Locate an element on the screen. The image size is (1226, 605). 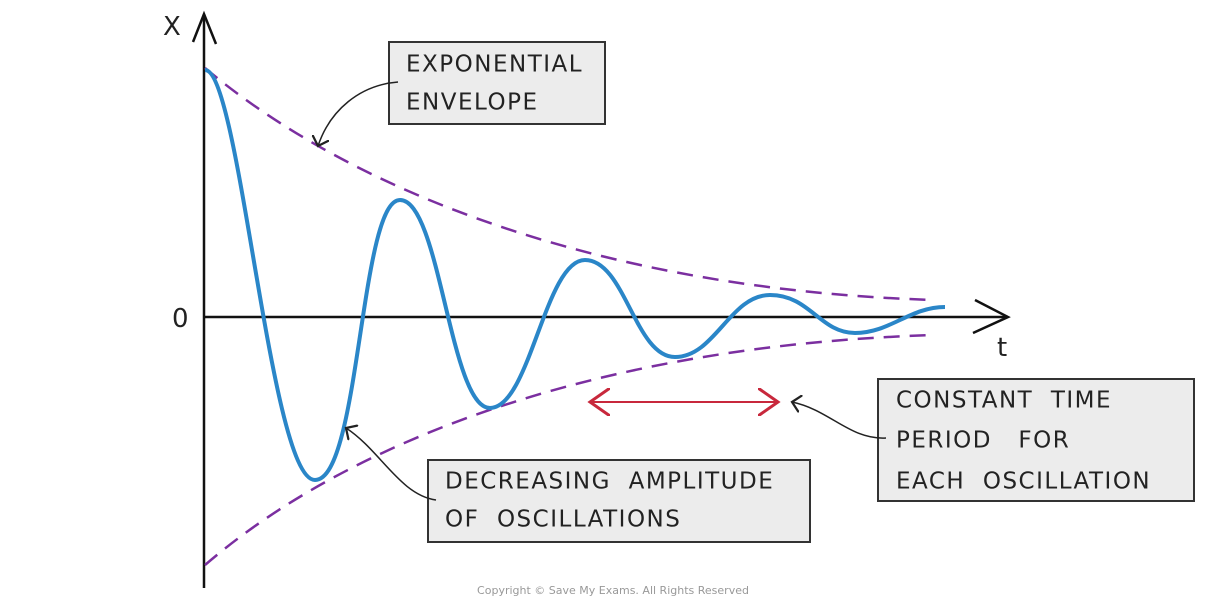
x-label: t is located at coordinates (1002, 348).